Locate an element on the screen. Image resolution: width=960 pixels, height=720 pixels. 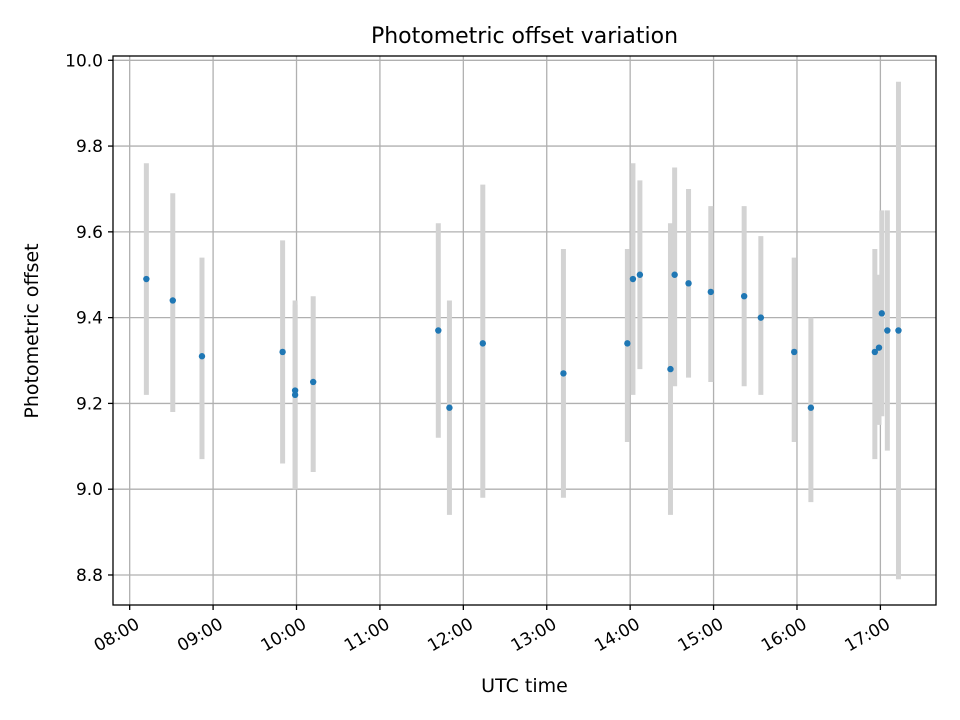
x-axis-label: UTC time is located at coordinates (524, 686).